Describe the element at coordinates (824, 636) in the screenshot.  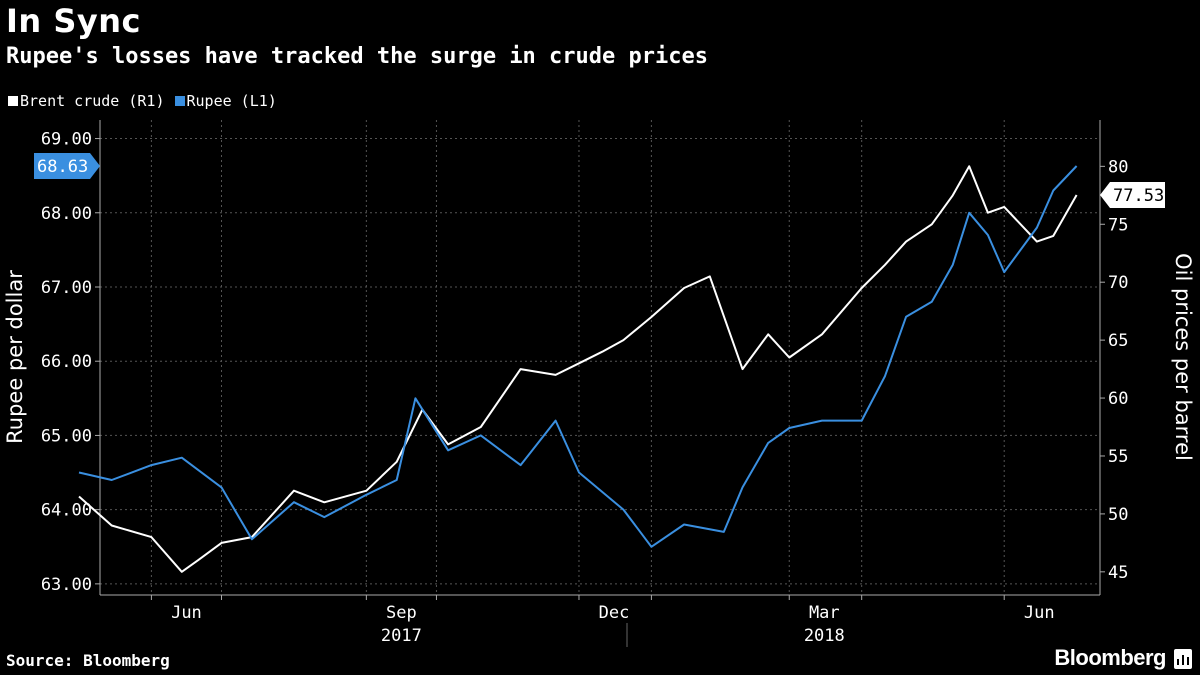
I see `x-year-label: 2018` at that location.